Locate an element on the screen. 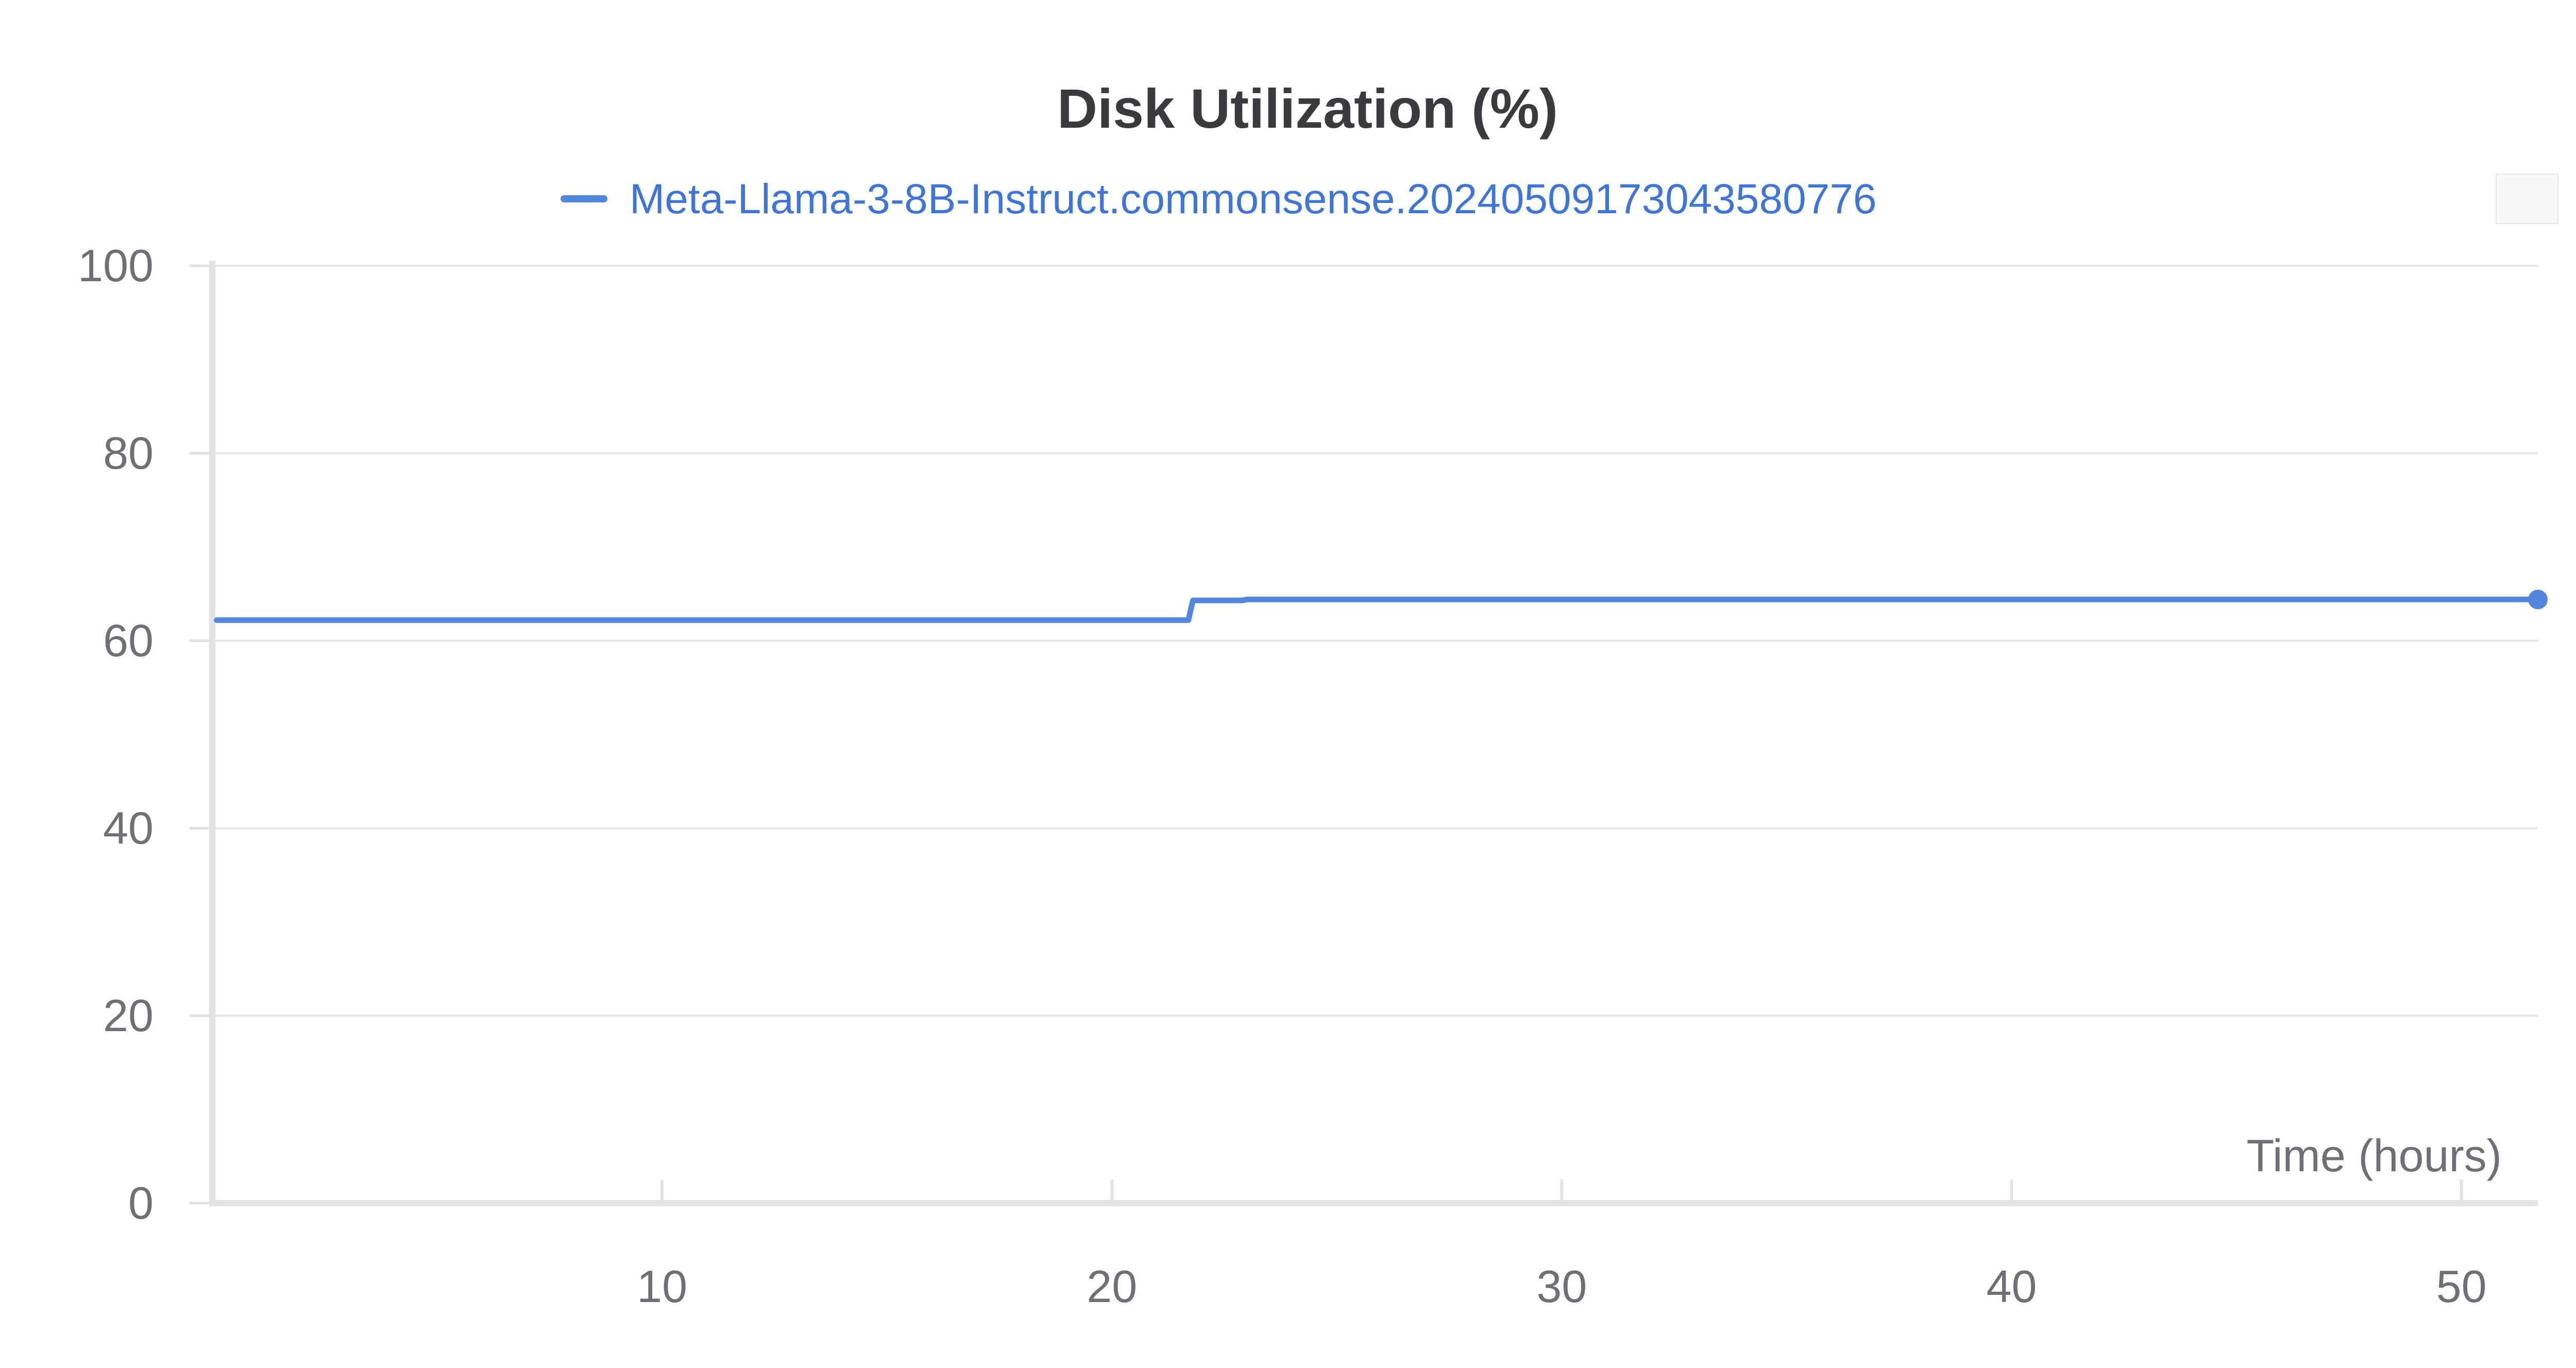  x-tick-label: 20 is located at coordinates (1112, 1286).